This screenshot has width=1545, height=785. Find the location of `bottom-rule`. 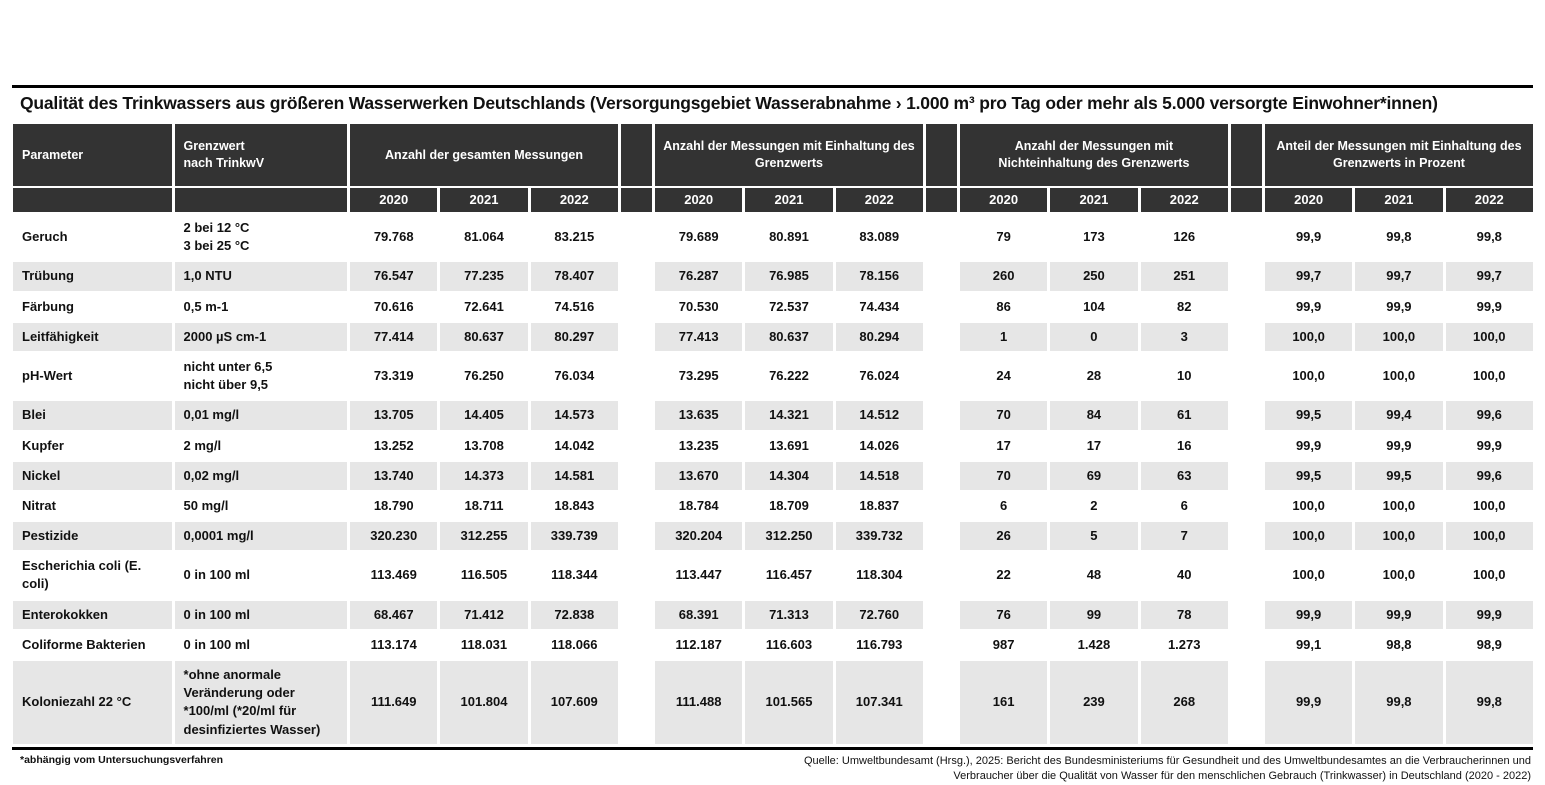

bottom-rule is located at coordinates (772, 748).